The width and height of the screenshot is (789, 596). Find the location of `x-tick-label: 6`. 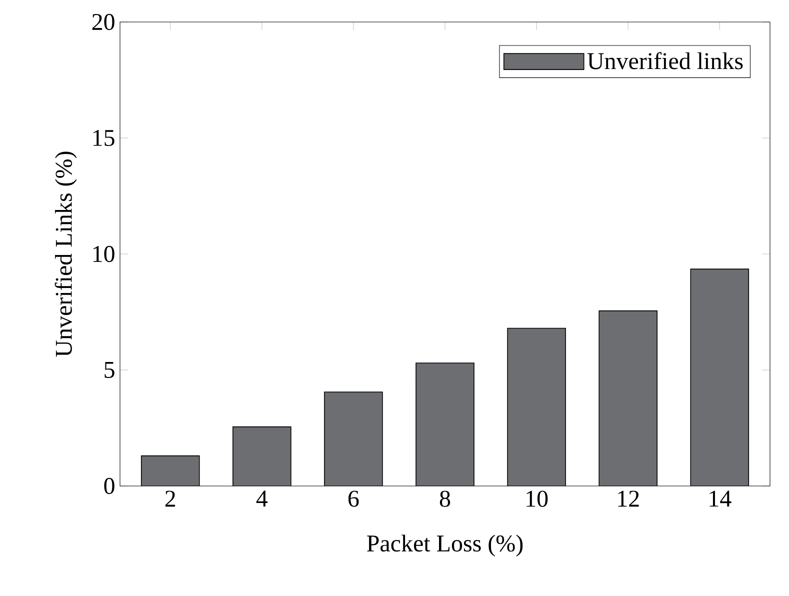

x-tick-label: 6 is located at coordinates (353, 498).